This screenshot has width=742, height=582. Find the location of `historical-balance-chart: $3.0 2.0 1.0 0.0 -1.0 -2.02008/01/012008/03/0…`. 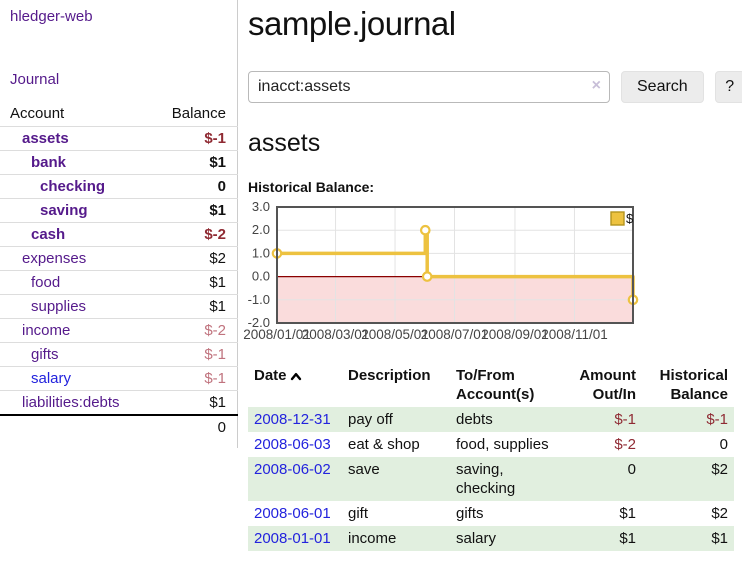

historical-balance-chart: $3.0 2.0 1.0 0.0 -1.0 -2.02008/01/012008/03/0… is located at coordinates (441, 270).